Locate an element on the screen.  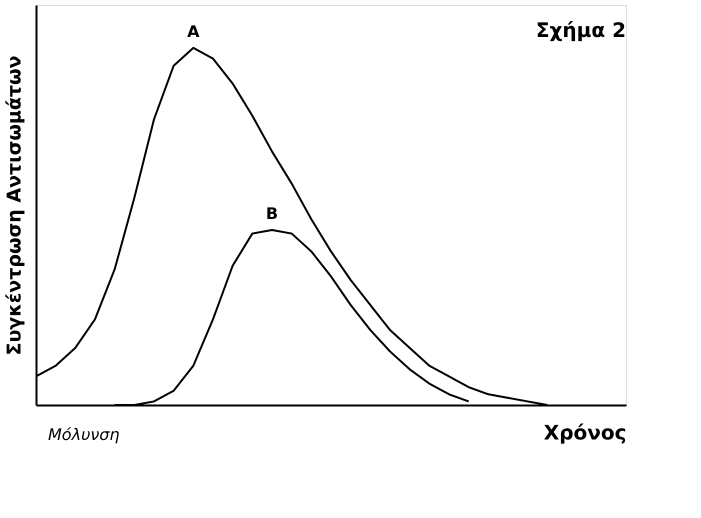
y-axis-title: Συγκέντρωση Αντισωμάτων is located at coordinates (15, 205).